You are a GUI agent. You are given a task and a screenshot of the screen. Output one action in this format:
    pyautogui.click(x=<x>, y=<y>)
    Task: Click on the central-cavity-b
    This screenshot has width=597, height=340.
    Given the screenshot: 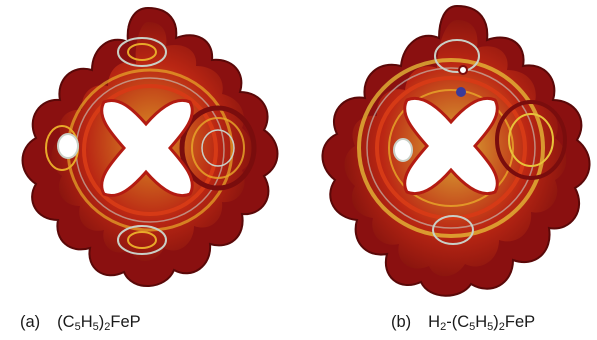 What is the action you would take?
    pyautogui.click(x=451, y=146)
    